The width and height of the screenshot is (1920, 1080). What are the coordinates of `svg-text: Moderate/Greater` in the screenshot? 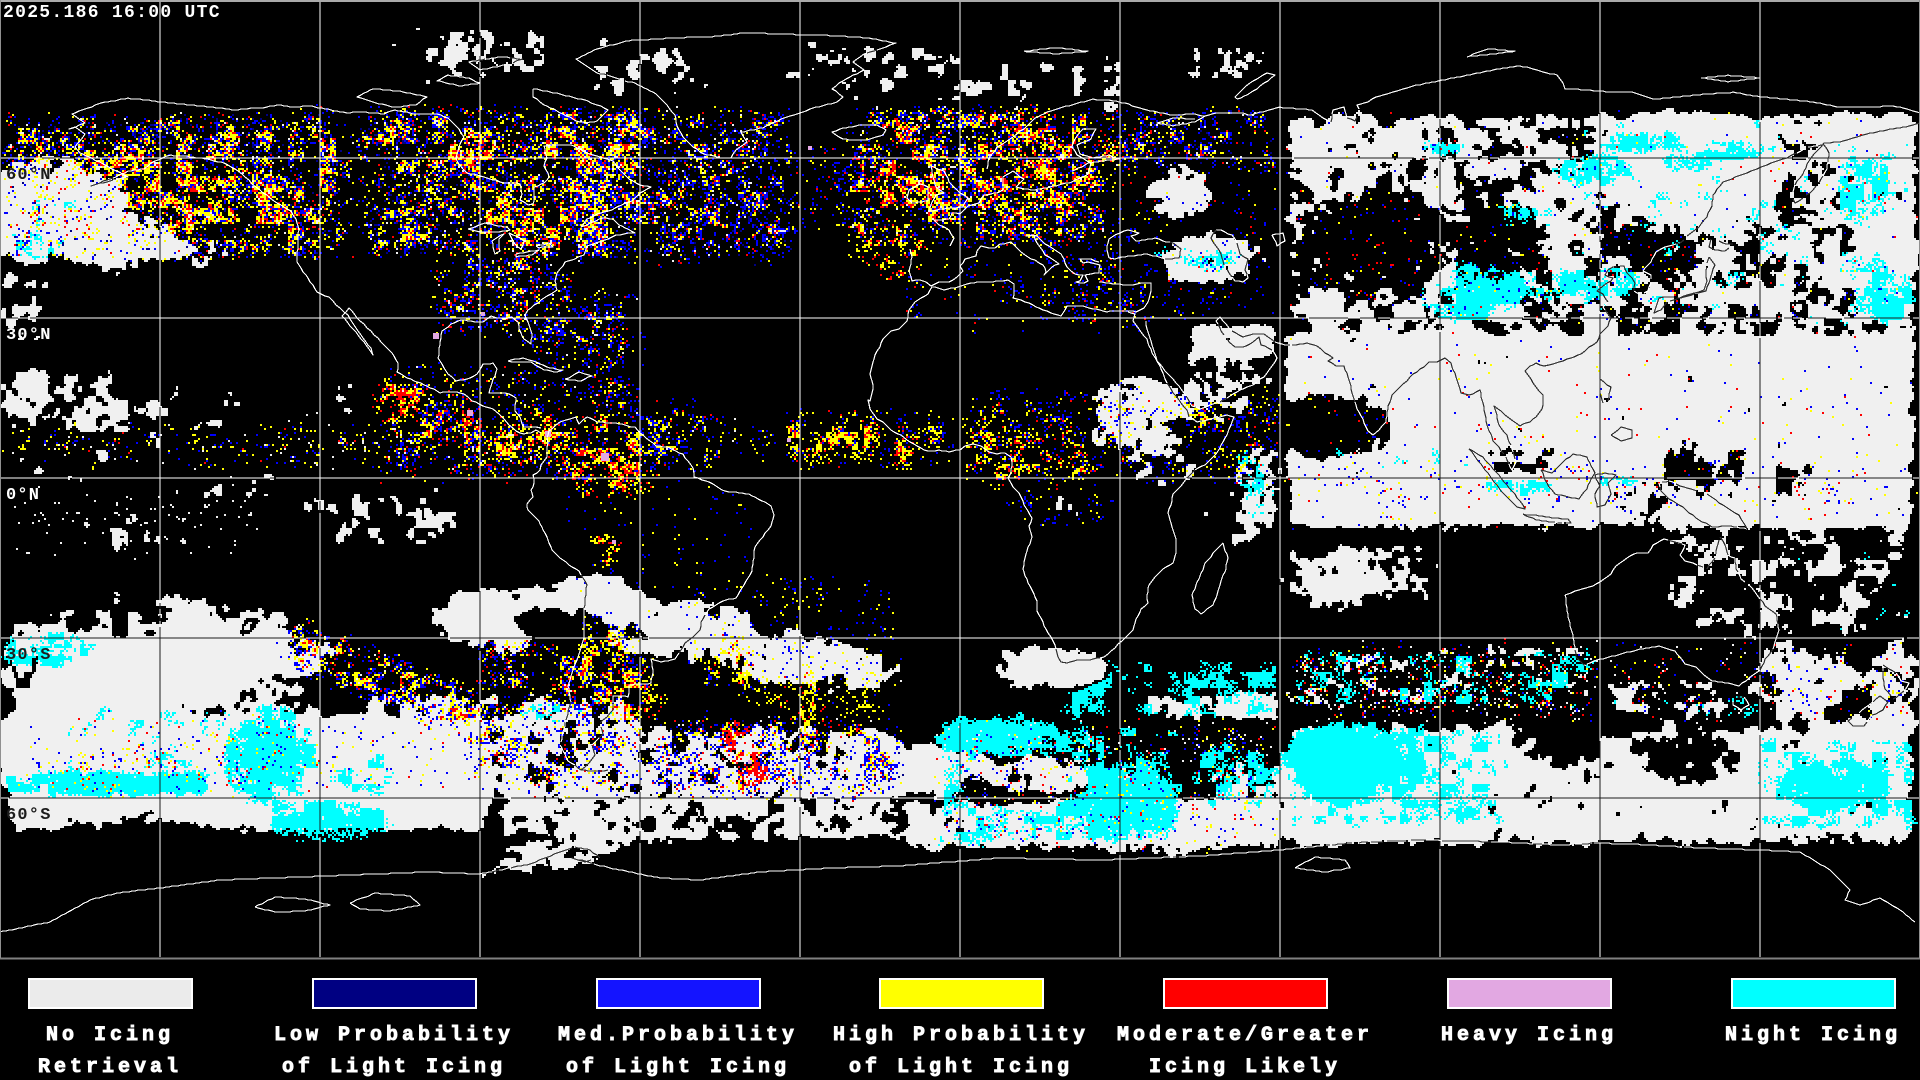 It's located at (1245, 1035).